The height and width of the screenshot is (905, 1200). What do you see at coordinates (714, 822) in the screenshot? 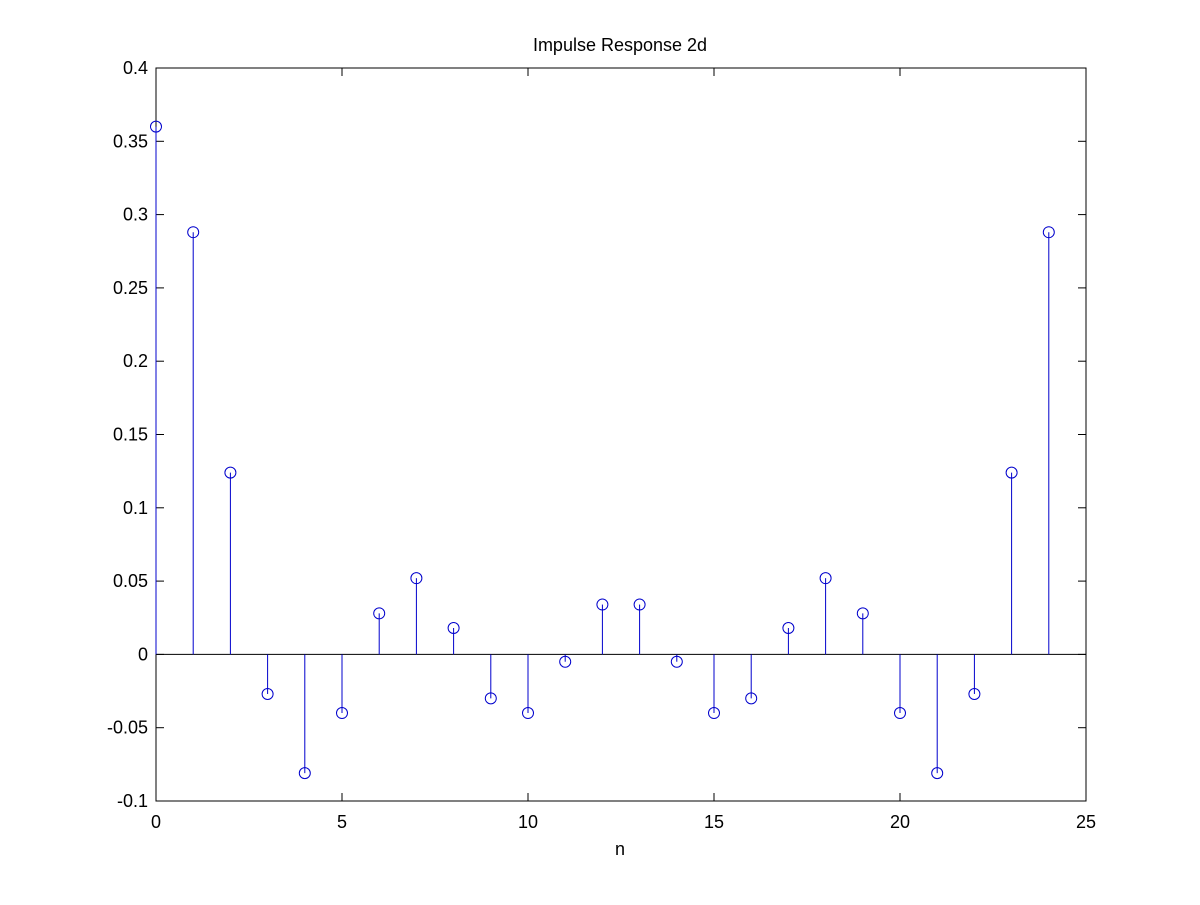
I see `x-tick-label: 15` at bounding box center [714, 822].